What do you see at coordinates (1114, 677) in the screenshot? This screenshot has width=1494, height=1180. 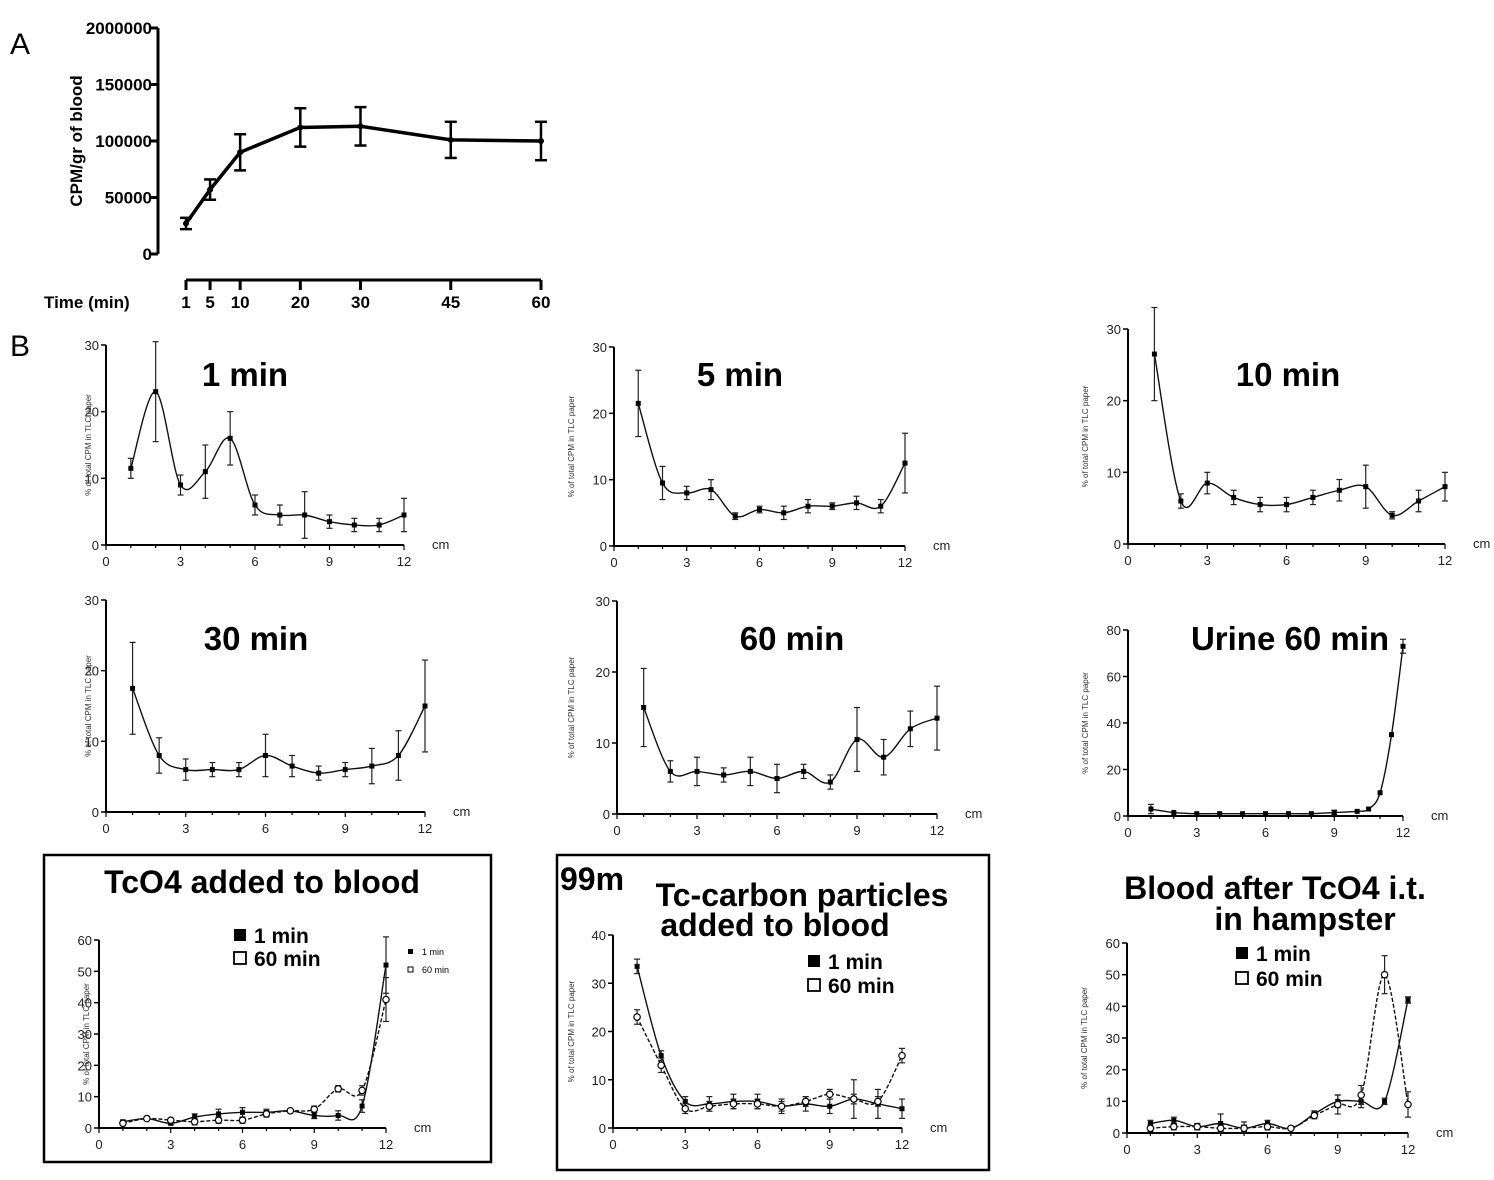 I see `y-tick-label-b6: 60` at bounding box center [1114, 677].